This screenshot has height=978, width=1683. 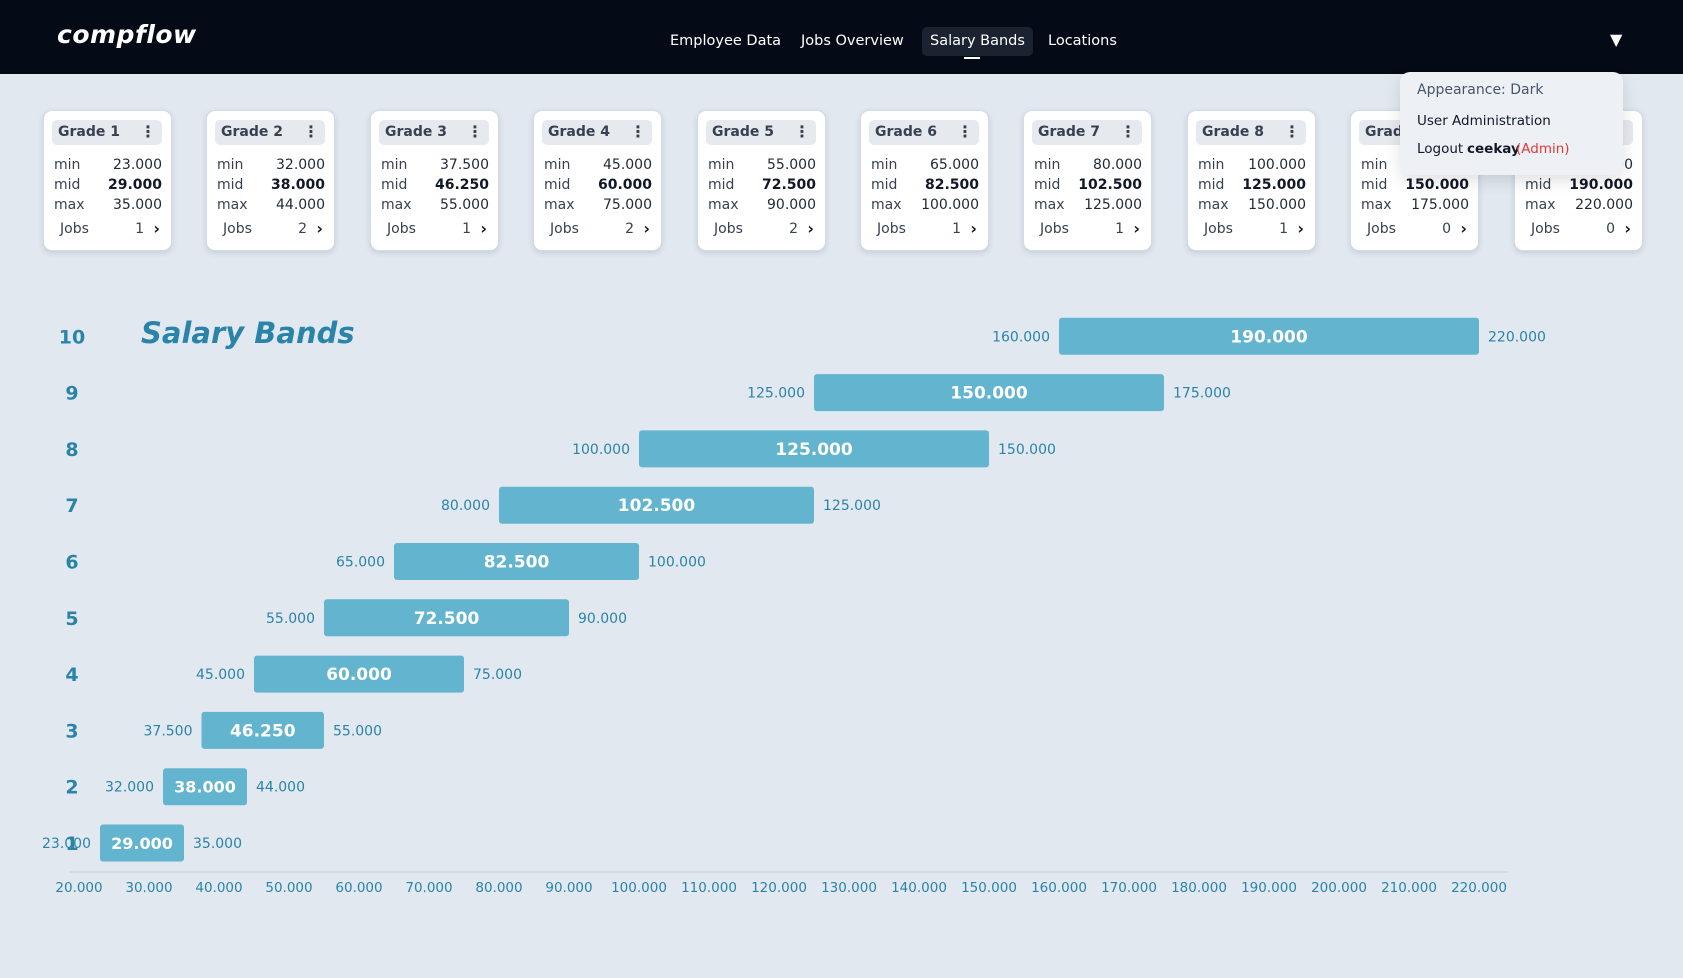 I want to click on bar-max-label: 125.000, so click(x=852, y=506).